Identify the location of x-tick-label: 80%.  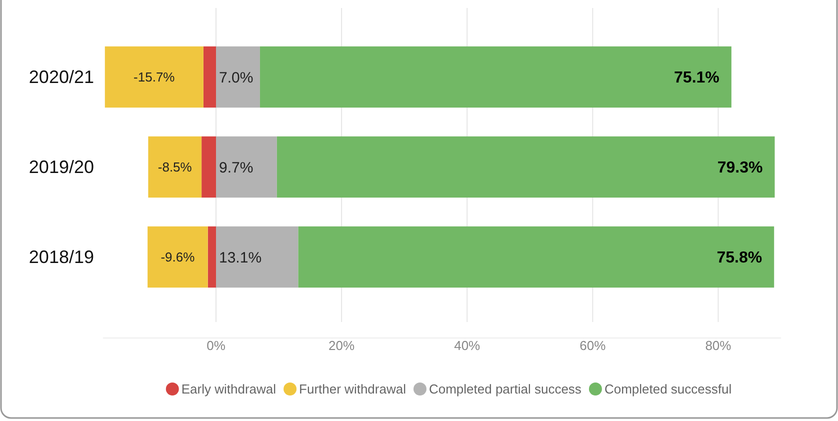
(718, 346).